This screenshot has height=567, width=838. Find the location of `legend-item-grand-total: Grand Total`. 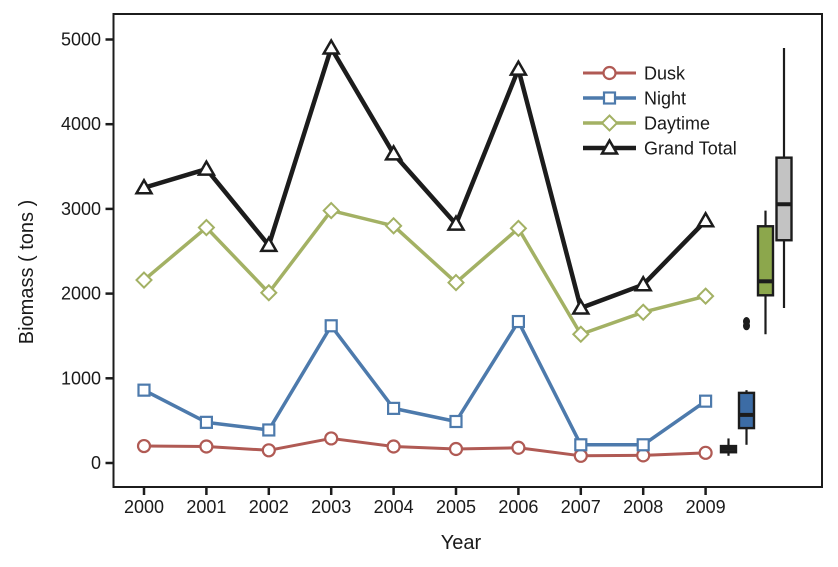

legend-item-grand-total: Grand Total is located at coordinates (660, 148).